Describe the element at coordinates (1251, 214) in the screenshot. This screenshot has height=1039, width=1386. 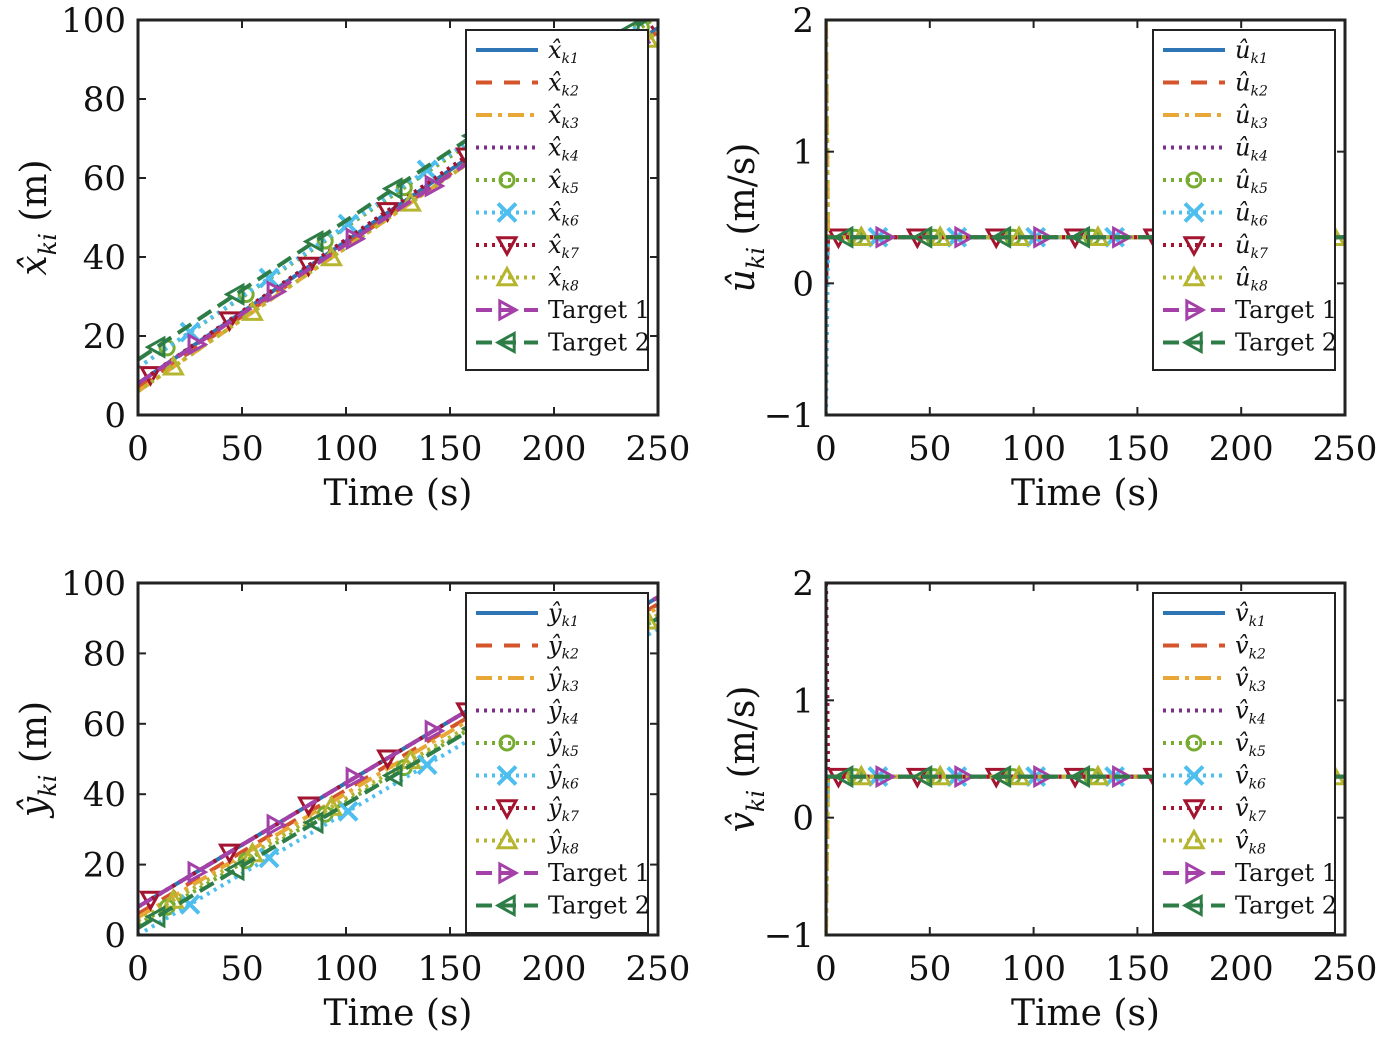
I see `legend-entry-label: ûk6` at that location.